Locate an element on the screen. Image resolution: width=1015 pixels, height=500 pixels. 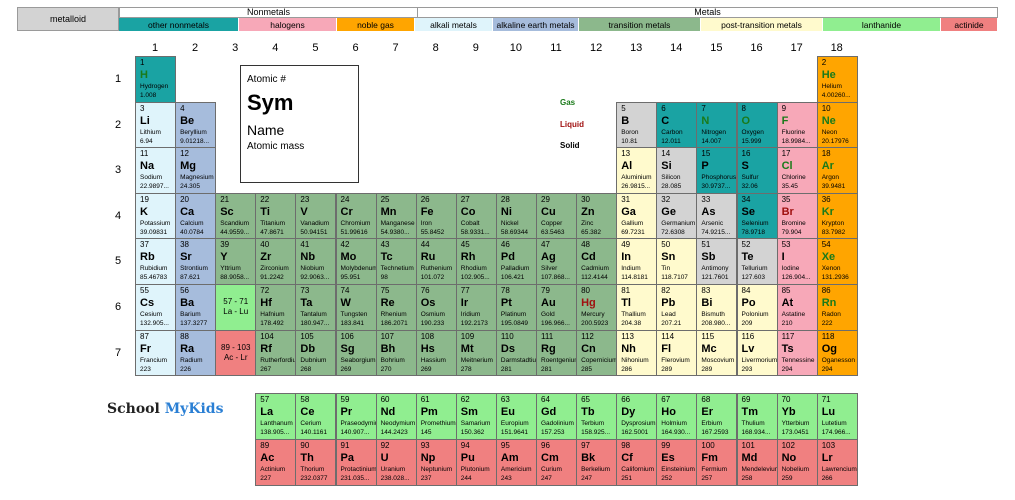
element-db: 105 Db Dubnium 268 is located at coordinates (316, 353).